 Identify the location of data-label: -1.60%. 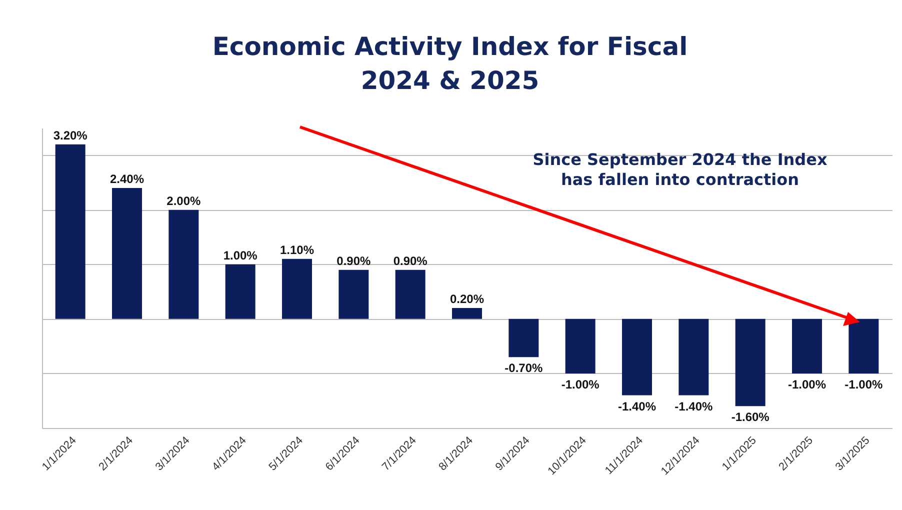
(750, 417).